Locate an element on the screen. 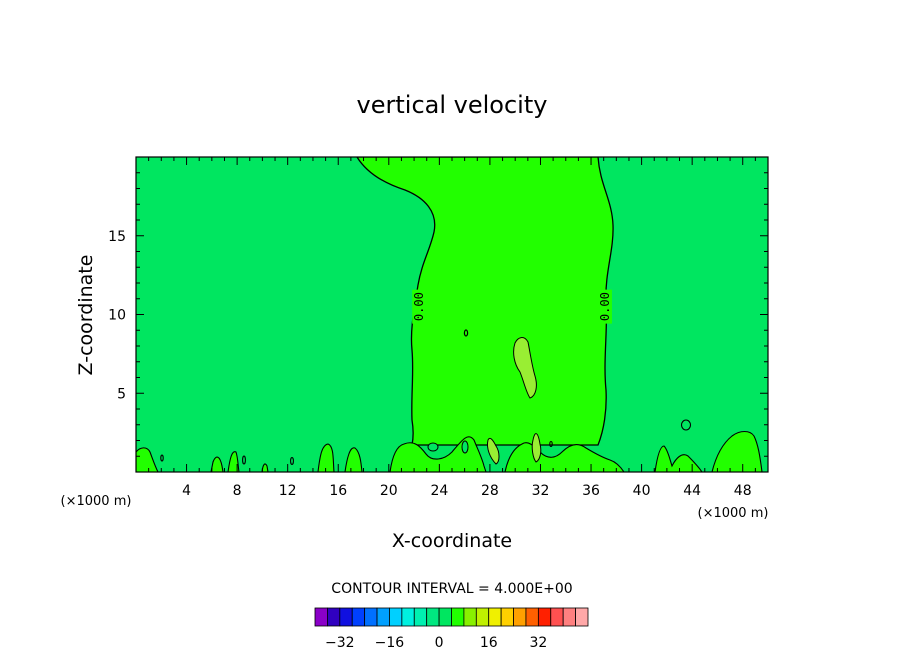 Image resolution: width=904 pixels, height=654 pixels. x-axis-label: X-coordinate is located at coordinates (452, 541).